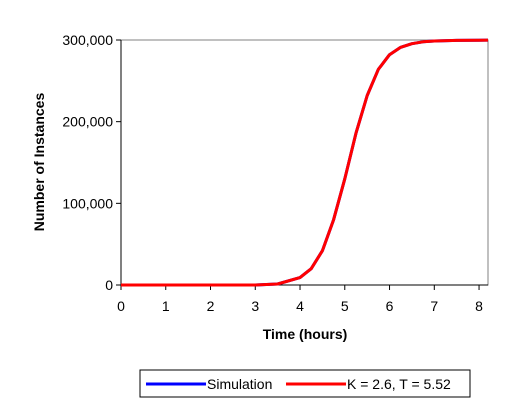  I want to click on x-tick-label: 7, so click(434, 306).